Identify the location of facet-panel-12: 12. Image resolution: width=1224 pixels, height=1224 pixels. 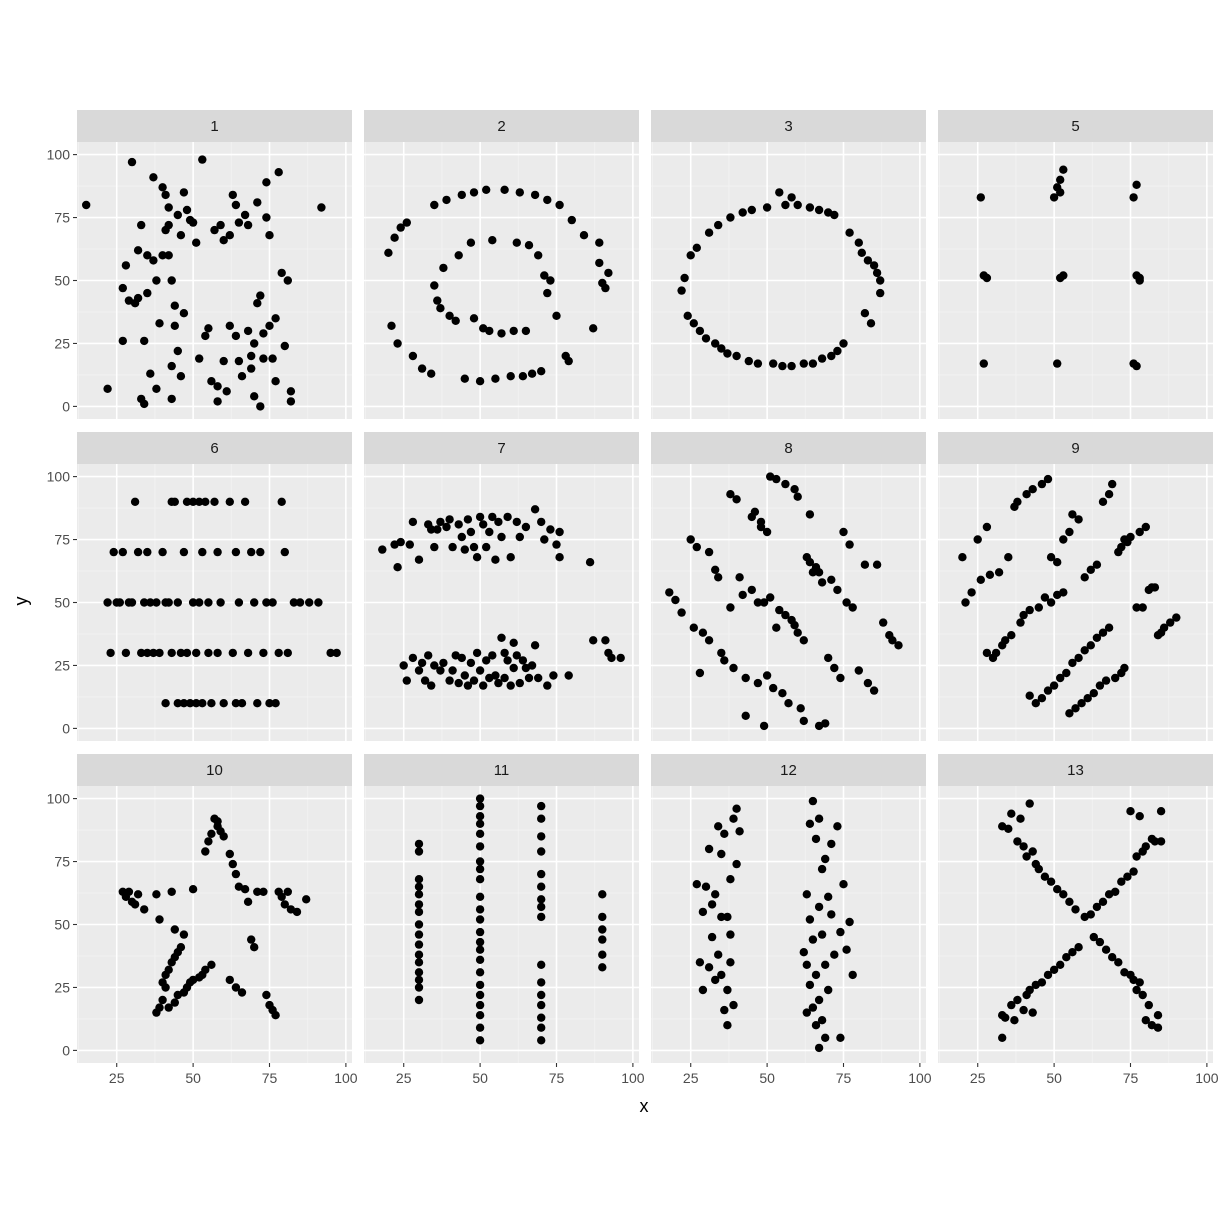
(788, 908).